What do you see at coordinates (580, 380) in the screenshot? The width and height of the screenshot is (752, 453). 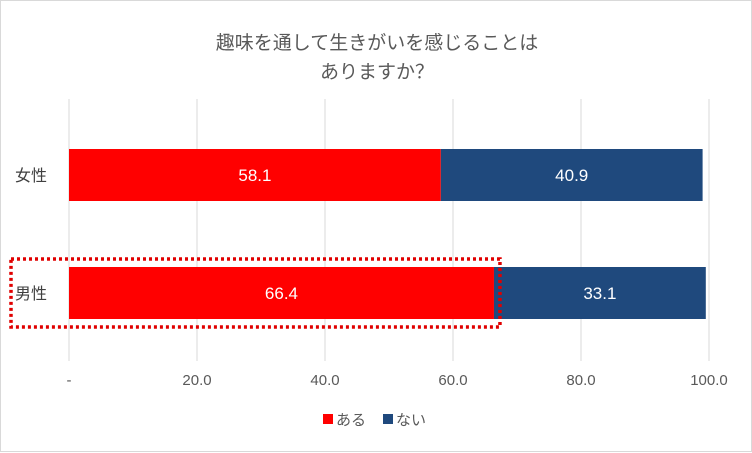 I see `x-tick-label: 80.0` at bounding box center [580, 380].